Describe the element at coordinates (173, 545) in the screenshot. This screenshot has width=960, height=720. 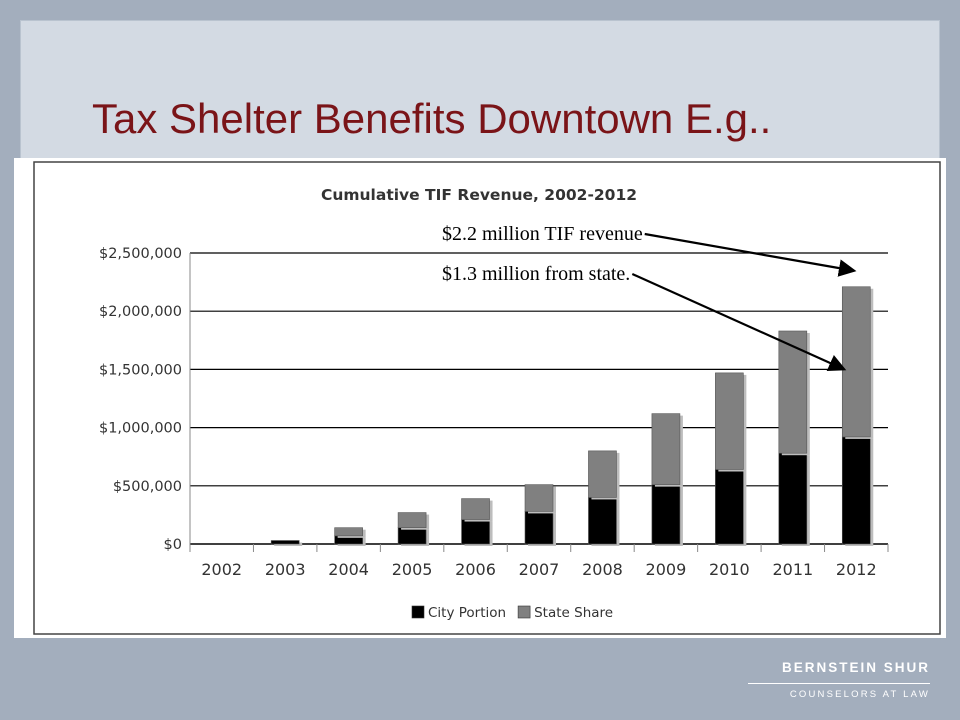
I see `y-tick-label: $0` at that location.